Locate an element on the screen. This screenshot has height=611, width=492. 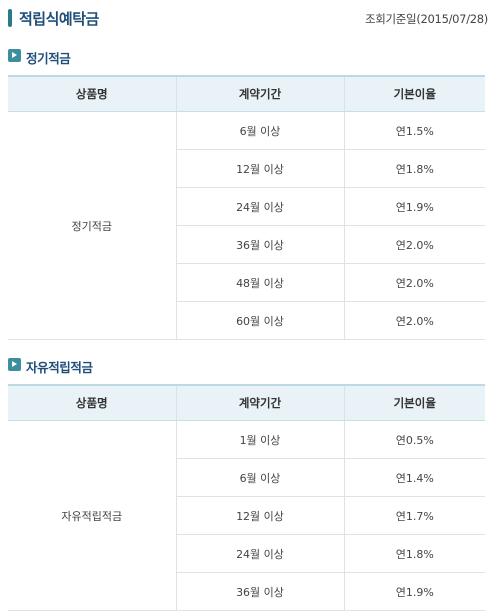
table-row: 24월 이상 연1.8% is located at coordinates (246, 553).